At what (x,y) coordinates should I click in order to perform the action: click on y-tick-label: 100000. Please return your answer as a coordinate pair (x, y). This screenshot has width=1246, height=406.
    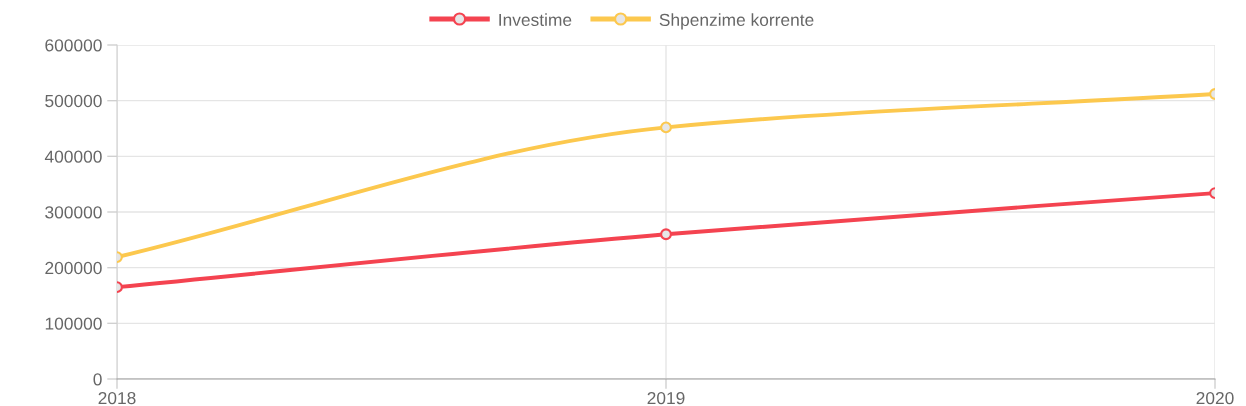
    Looking at the image, I should click on (73, 323).